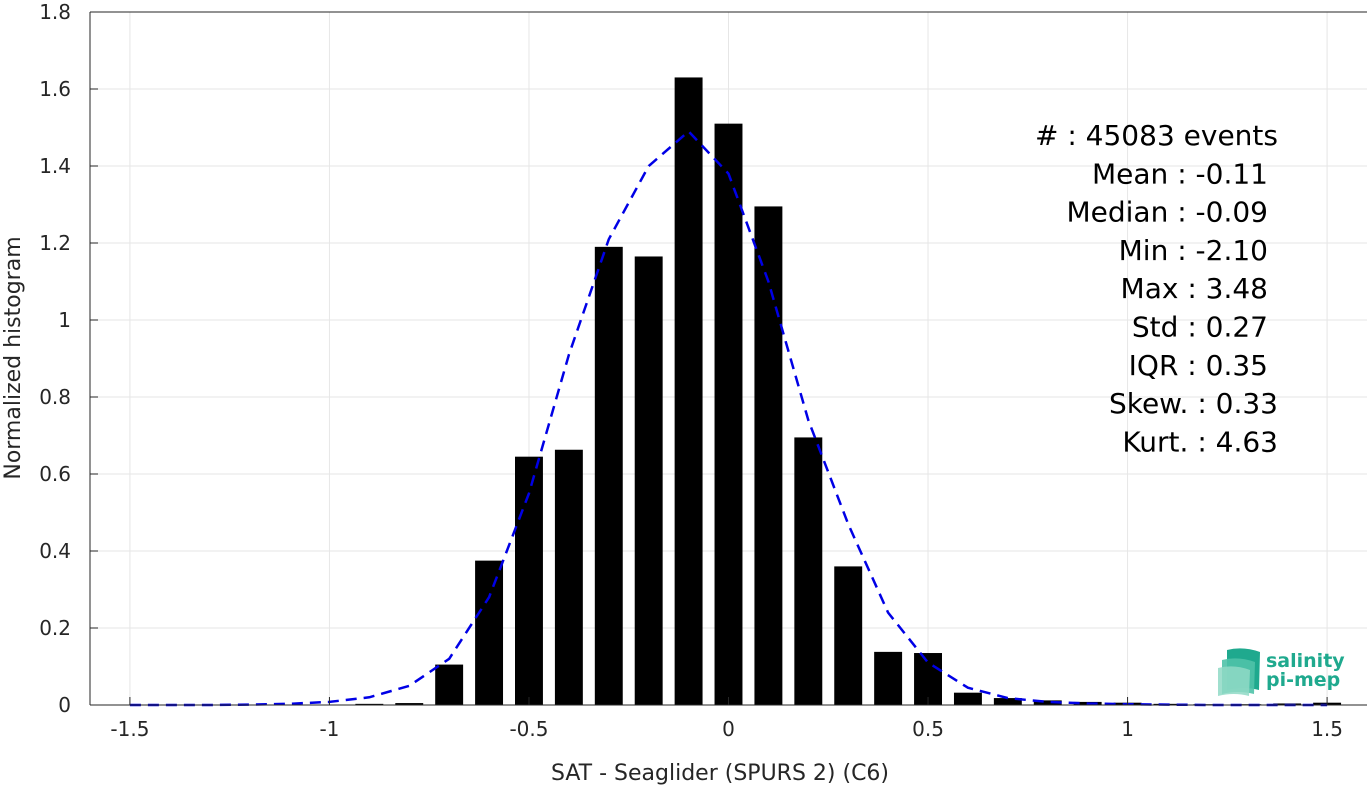 The image size is (1367, 787). What do you see at coordinates (1127, 729) in the screenshot?
I see `x-tick-label-5: 1` at bounding box center [1127, 729].